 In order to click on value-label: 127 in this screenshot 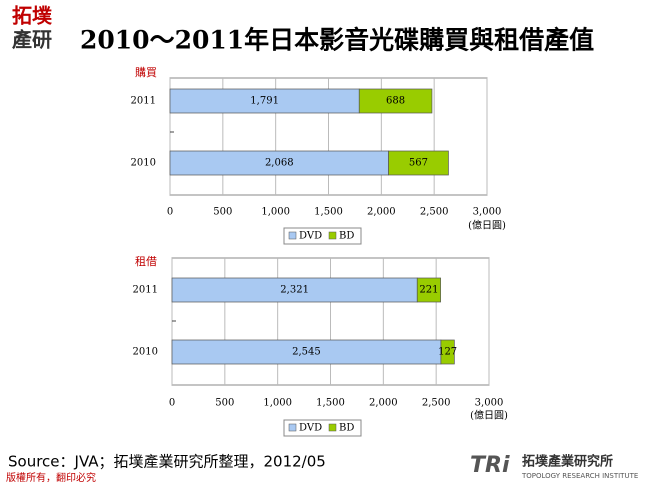, I will do `click(447, 352)`.